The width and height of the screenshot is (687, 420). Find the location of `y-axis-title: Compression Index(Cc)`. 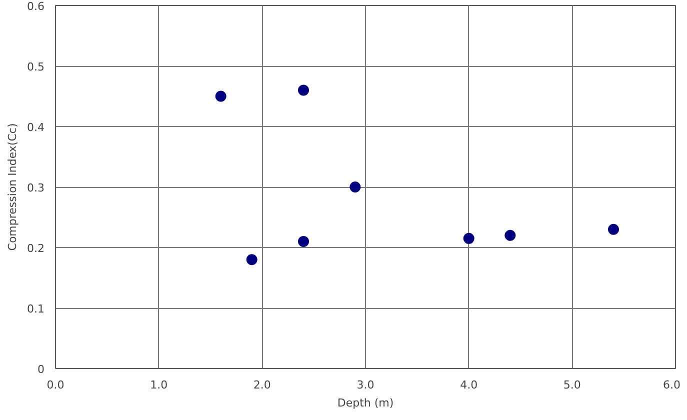

y-axis-title: Compression Index(Cc) is located at coordinates (13, 187).